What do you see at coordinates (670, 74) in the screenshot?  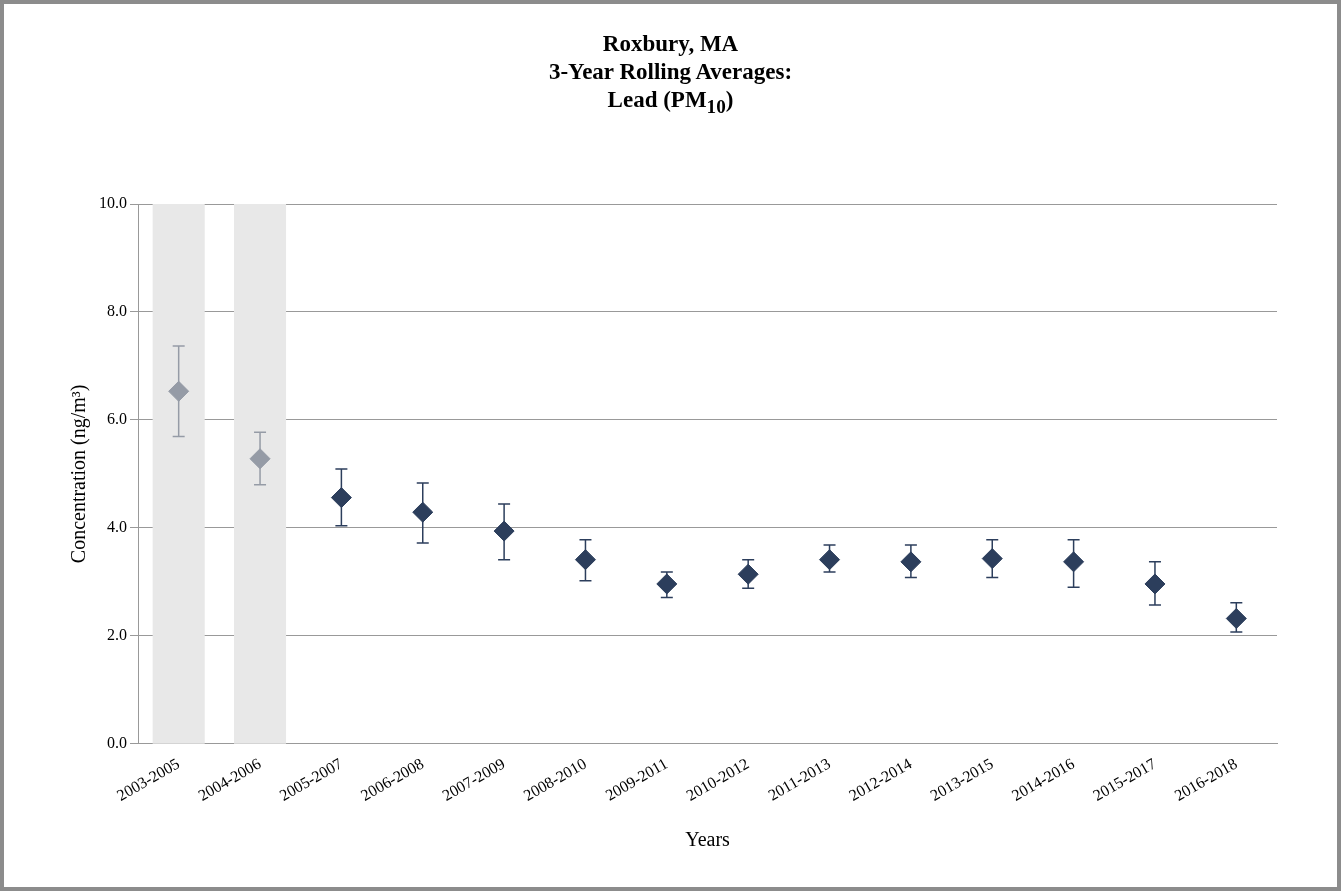 I see `chart-title: Roxbury, MA 3-Year Rolling Averages: Lead (PM$_{10}$)` at bounding box center [670, 74].